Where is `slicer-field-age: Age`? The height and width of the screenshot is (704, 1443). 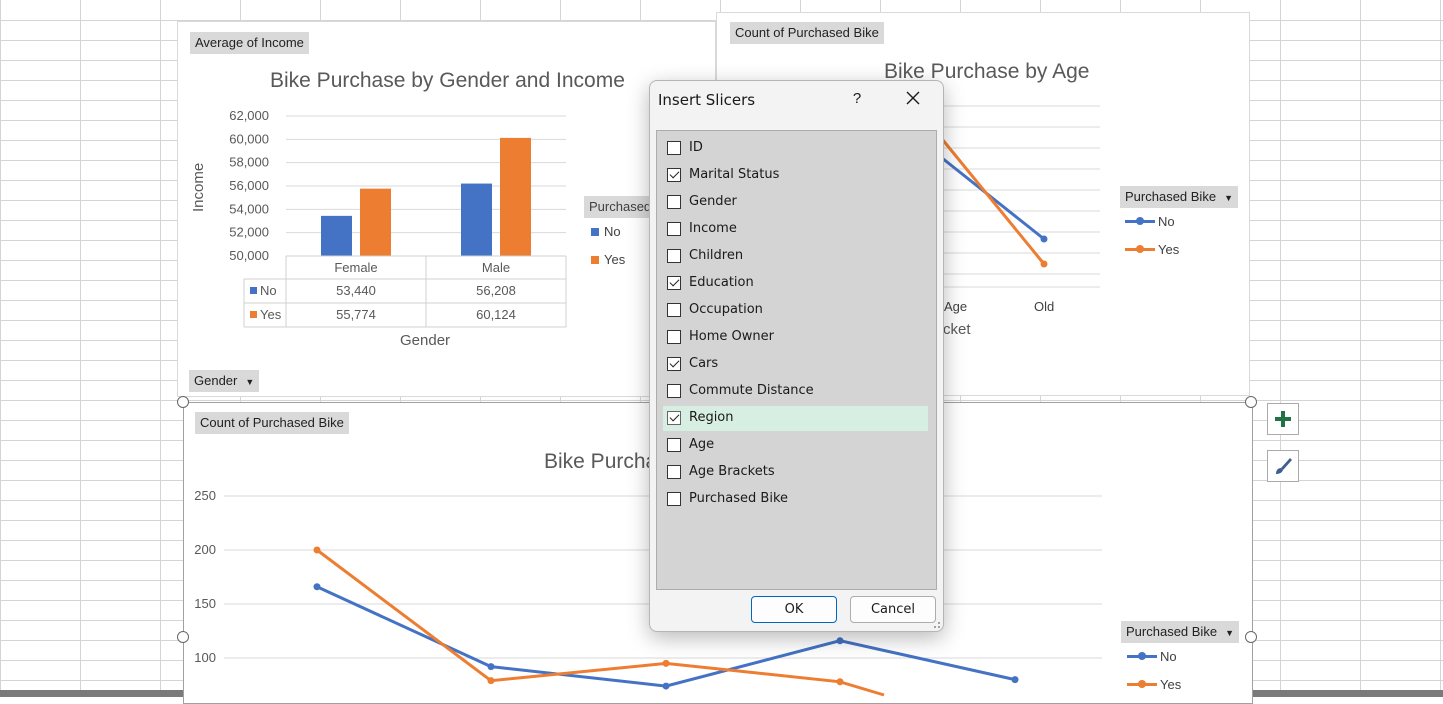 slicer-field-age: Age is located at coordinates (795, 445).